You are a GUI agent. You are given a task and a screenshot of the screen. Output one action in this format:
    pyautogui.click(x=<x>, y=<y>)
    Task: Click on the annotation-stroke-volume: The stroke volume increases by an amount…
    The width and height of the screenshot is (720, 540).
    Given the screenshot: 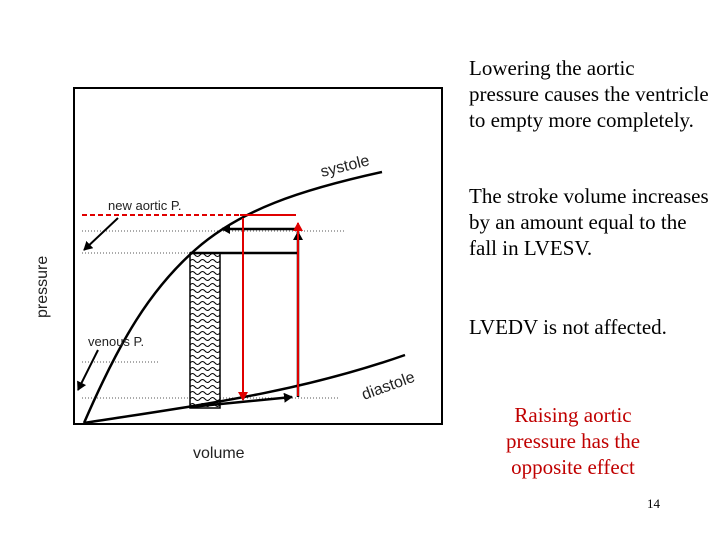 What is the action you would take?
    pyautogui.click(x=589, y=222)
    